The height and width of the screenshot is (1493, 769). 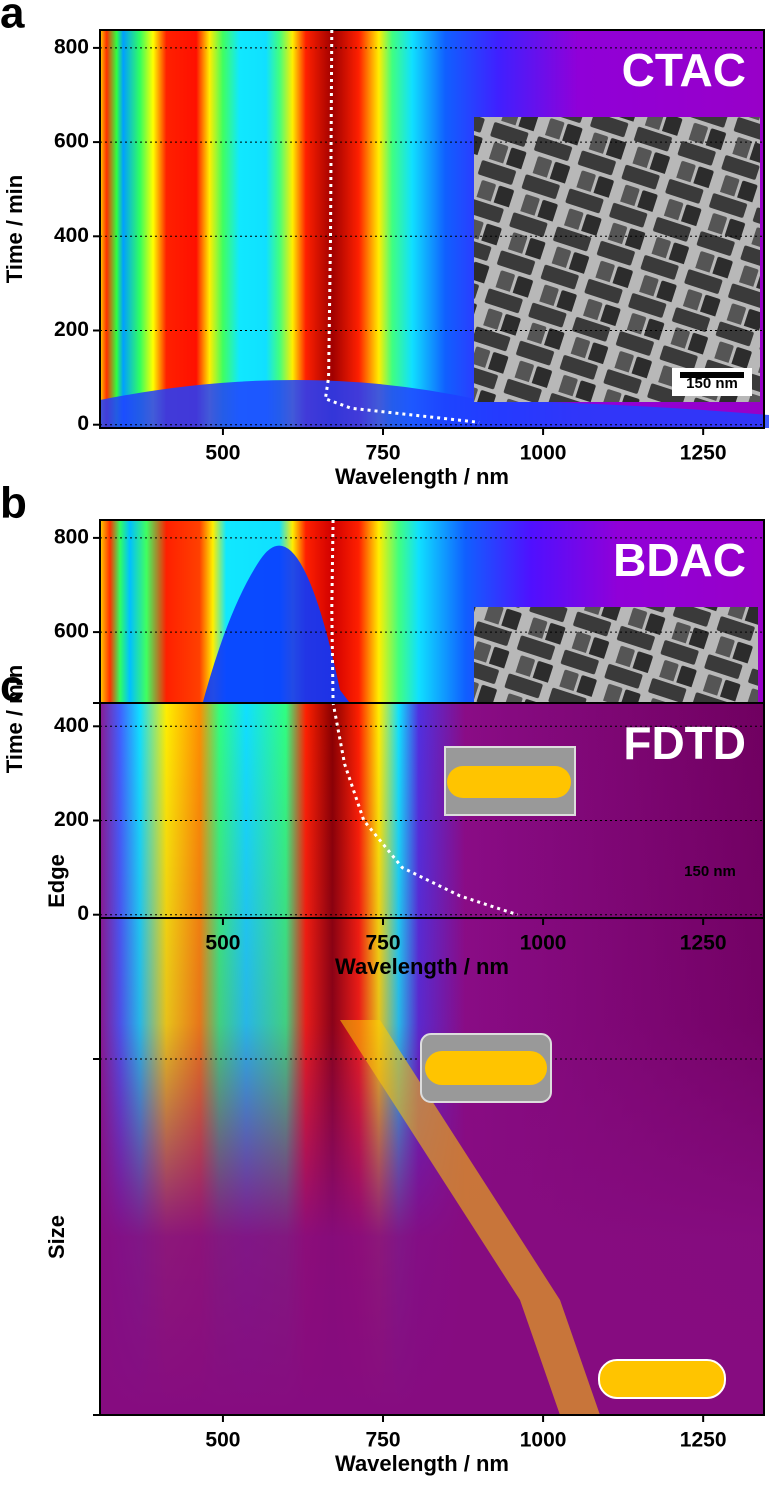 I want to click on panel-label: a, so click(x=12, y=19).